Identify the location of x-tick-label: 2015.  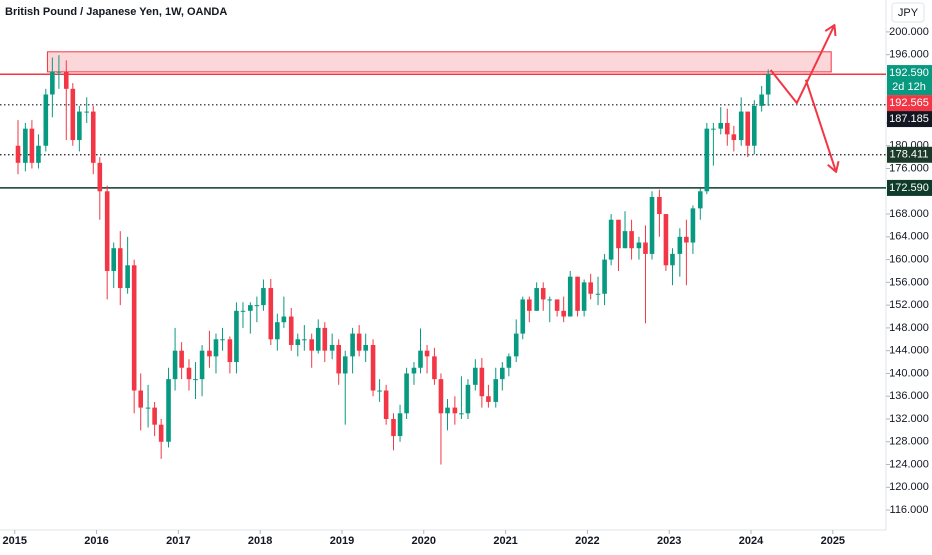
(14, 541).